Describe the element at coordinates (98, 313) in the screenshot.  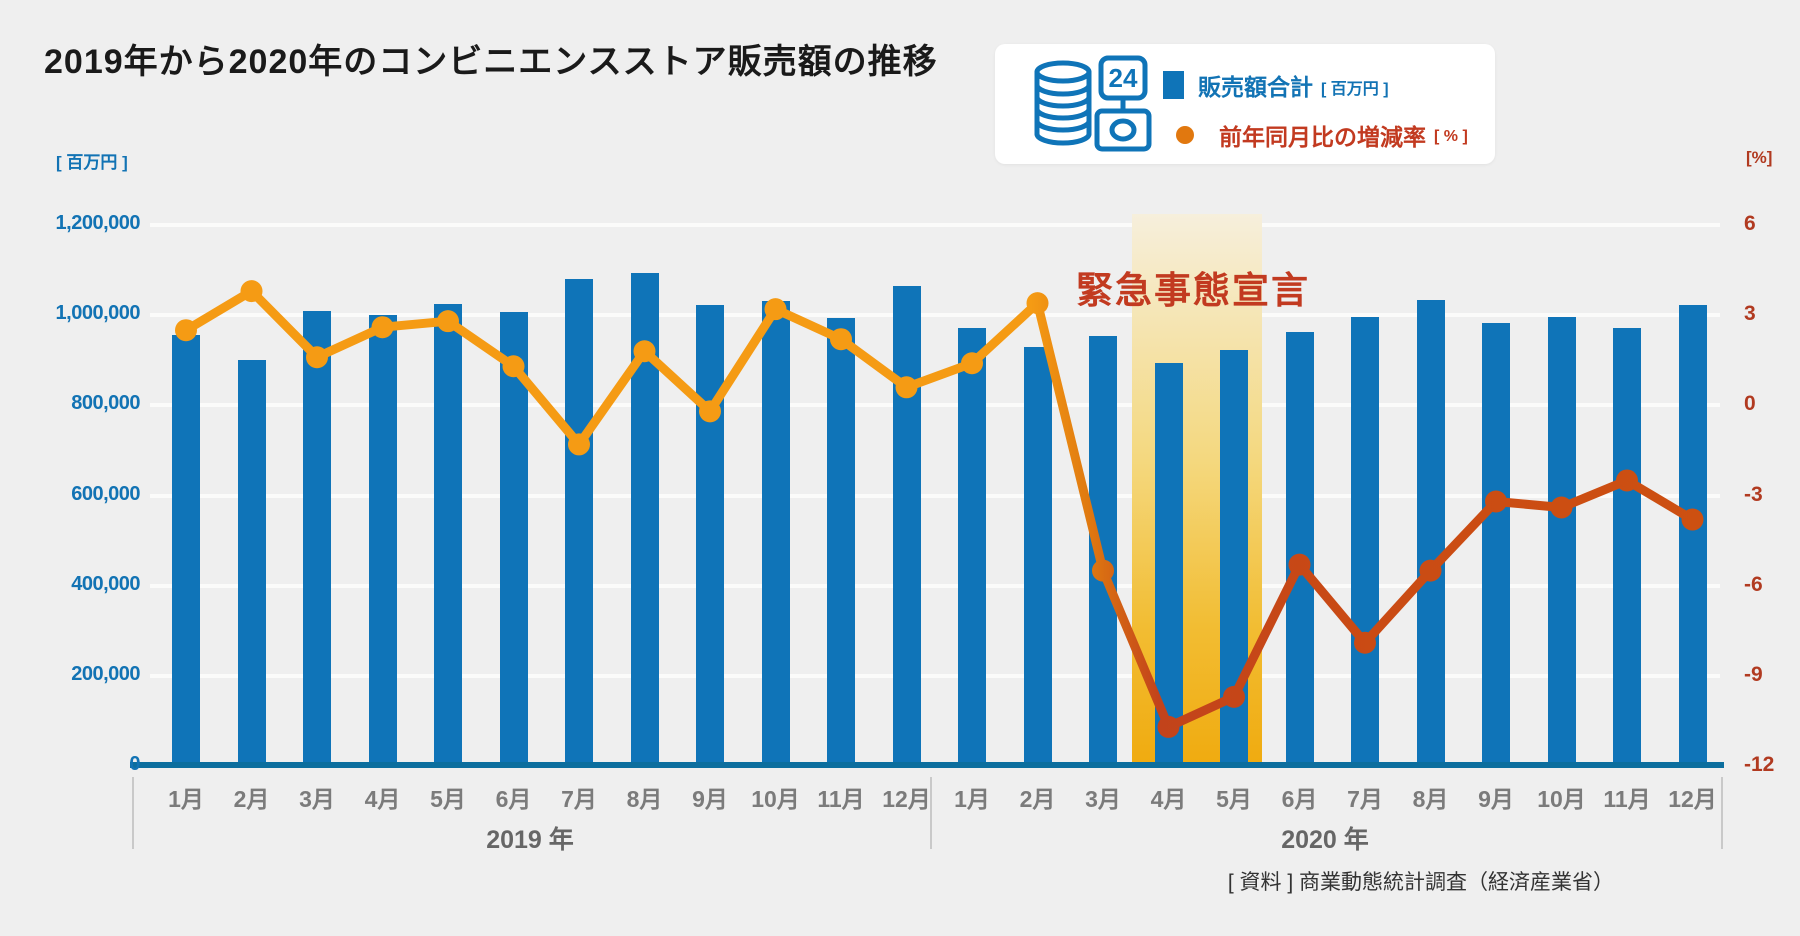
I see `y-tick-label-left: 1,000,000` at that location.